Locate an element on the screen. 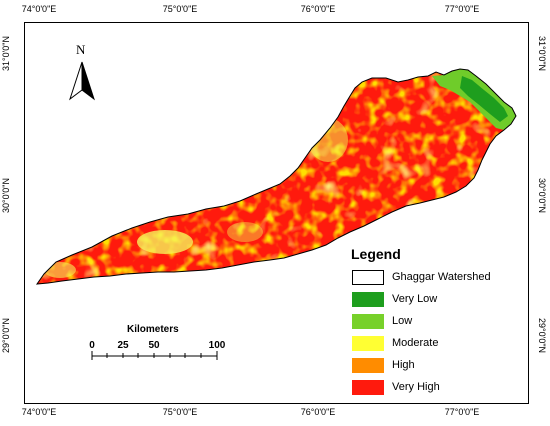  legend-label: Very High is located at coordinates (416, 387).